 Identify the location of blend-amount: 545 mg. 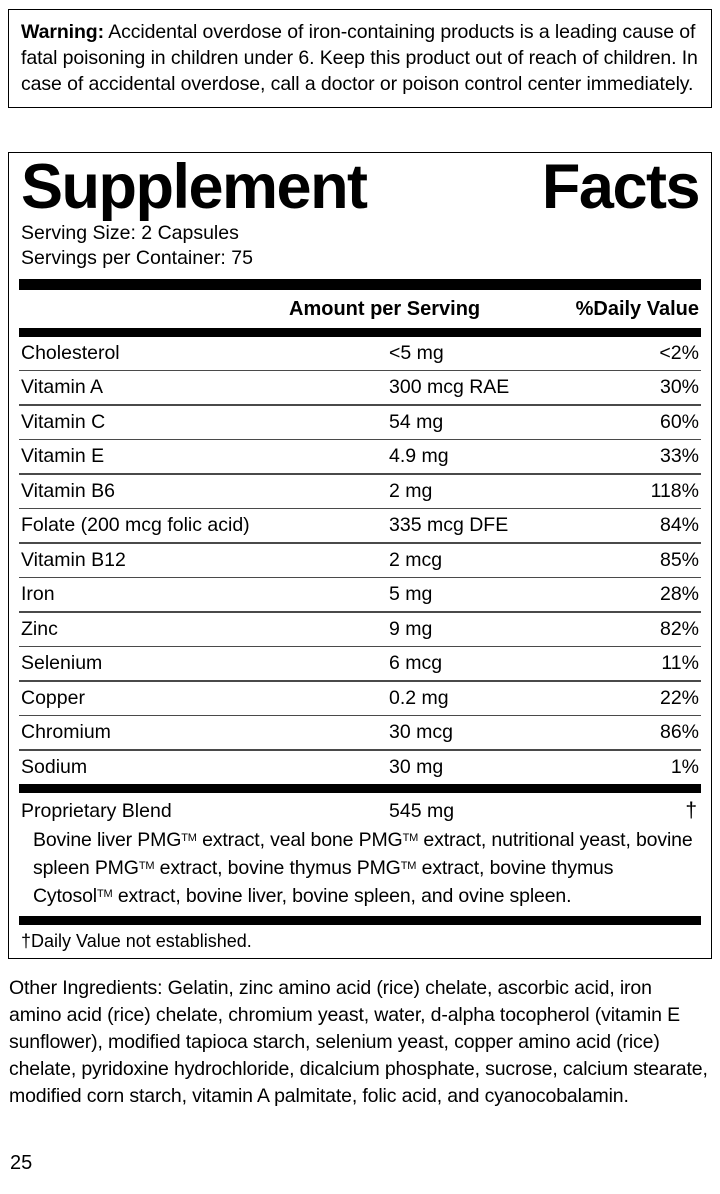
(422, 810).